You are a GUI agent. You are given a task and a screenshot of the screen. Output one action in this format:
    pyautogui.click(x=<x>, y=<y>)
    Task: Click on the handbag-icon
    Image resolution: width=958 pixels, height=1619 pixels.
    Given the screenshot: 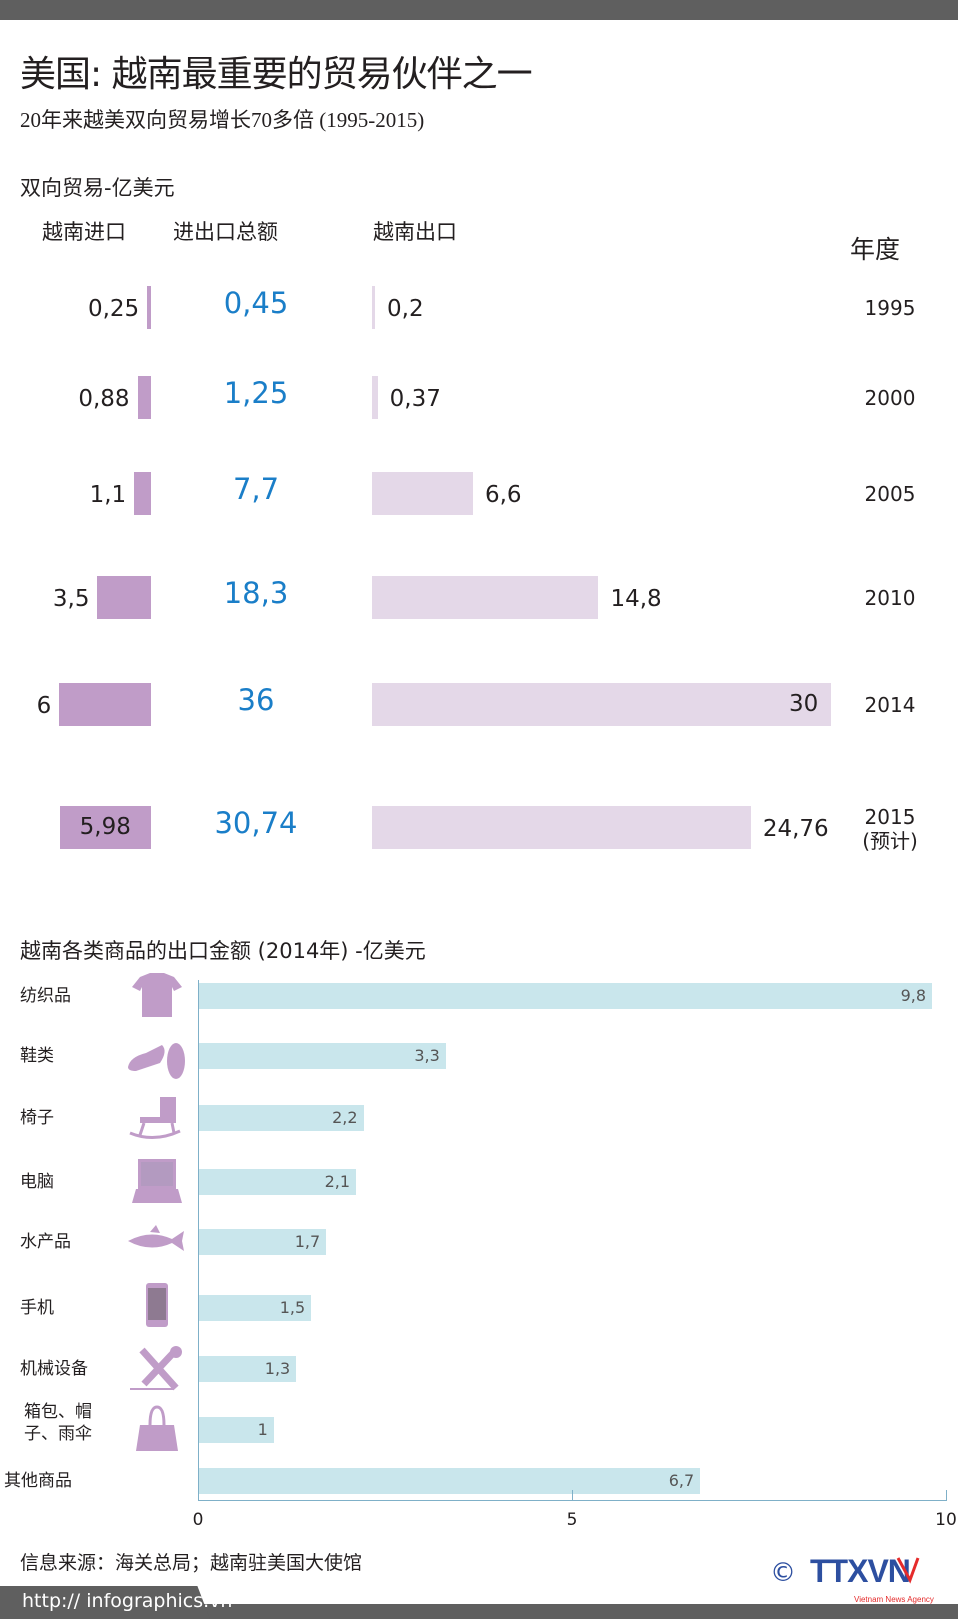 What is the action you would take?
    pyautogui.click(x=157, y=1428)
    